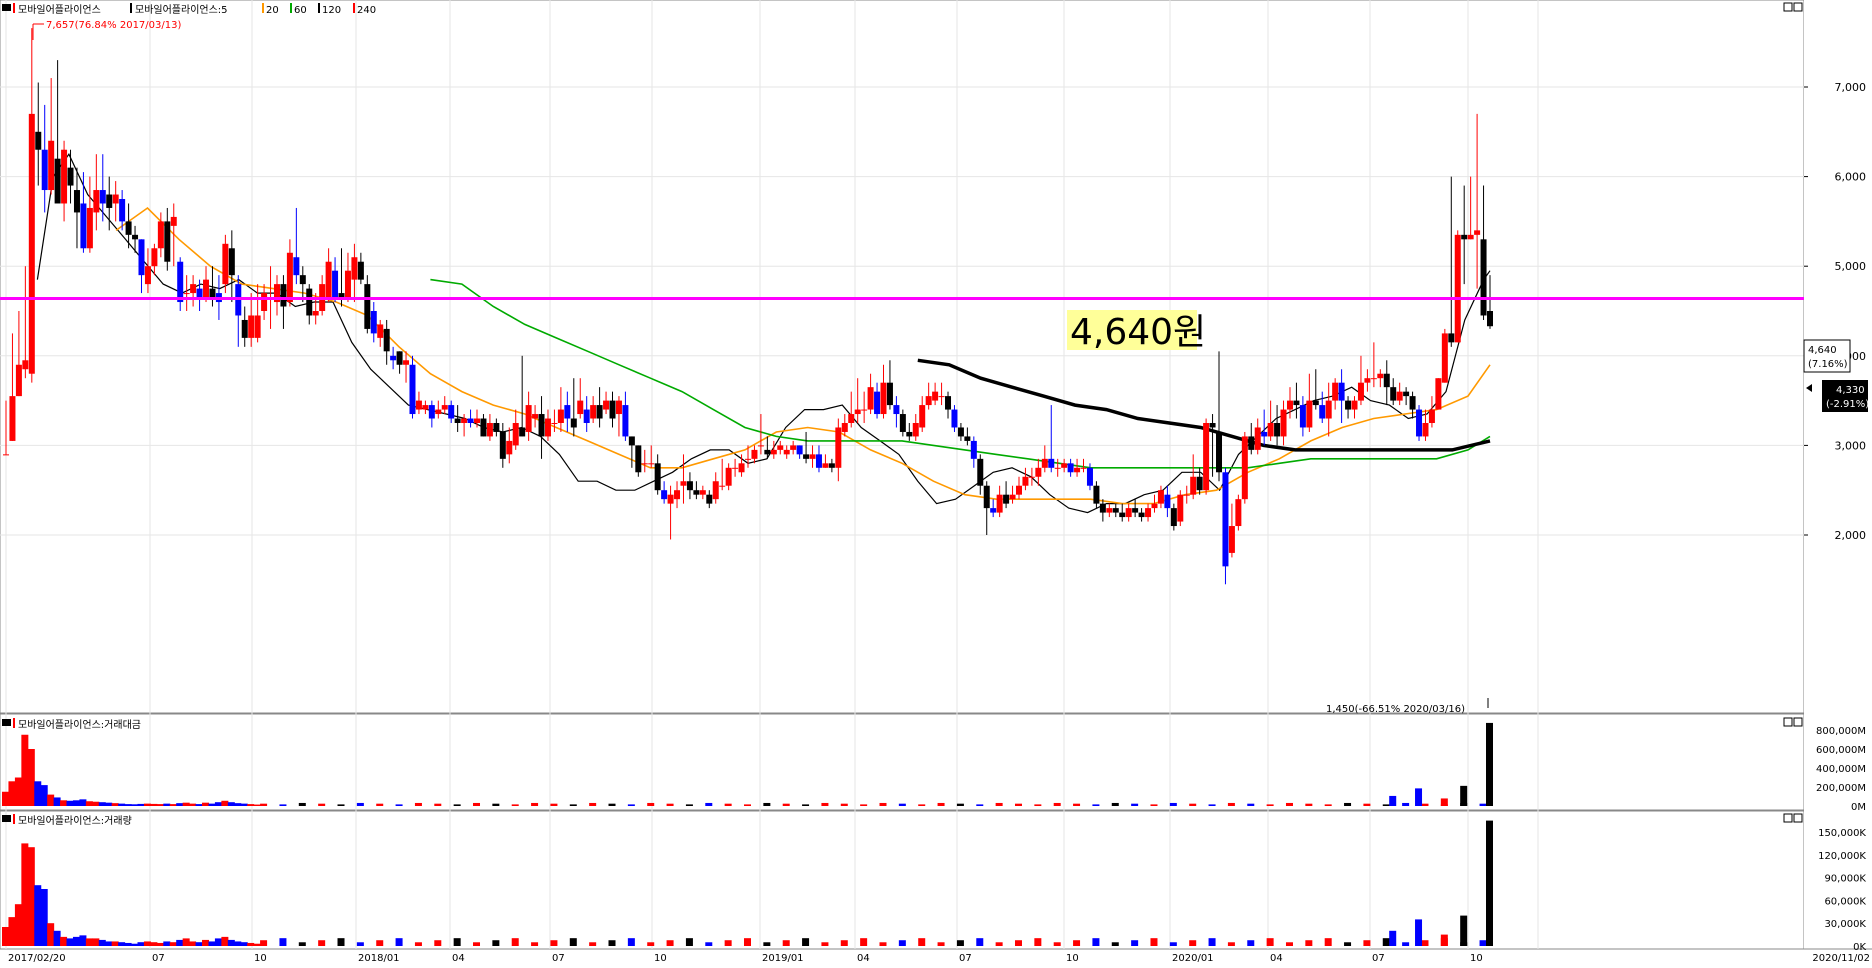  I want to click on price-tick-label: 3,000, so click(1851, 445).